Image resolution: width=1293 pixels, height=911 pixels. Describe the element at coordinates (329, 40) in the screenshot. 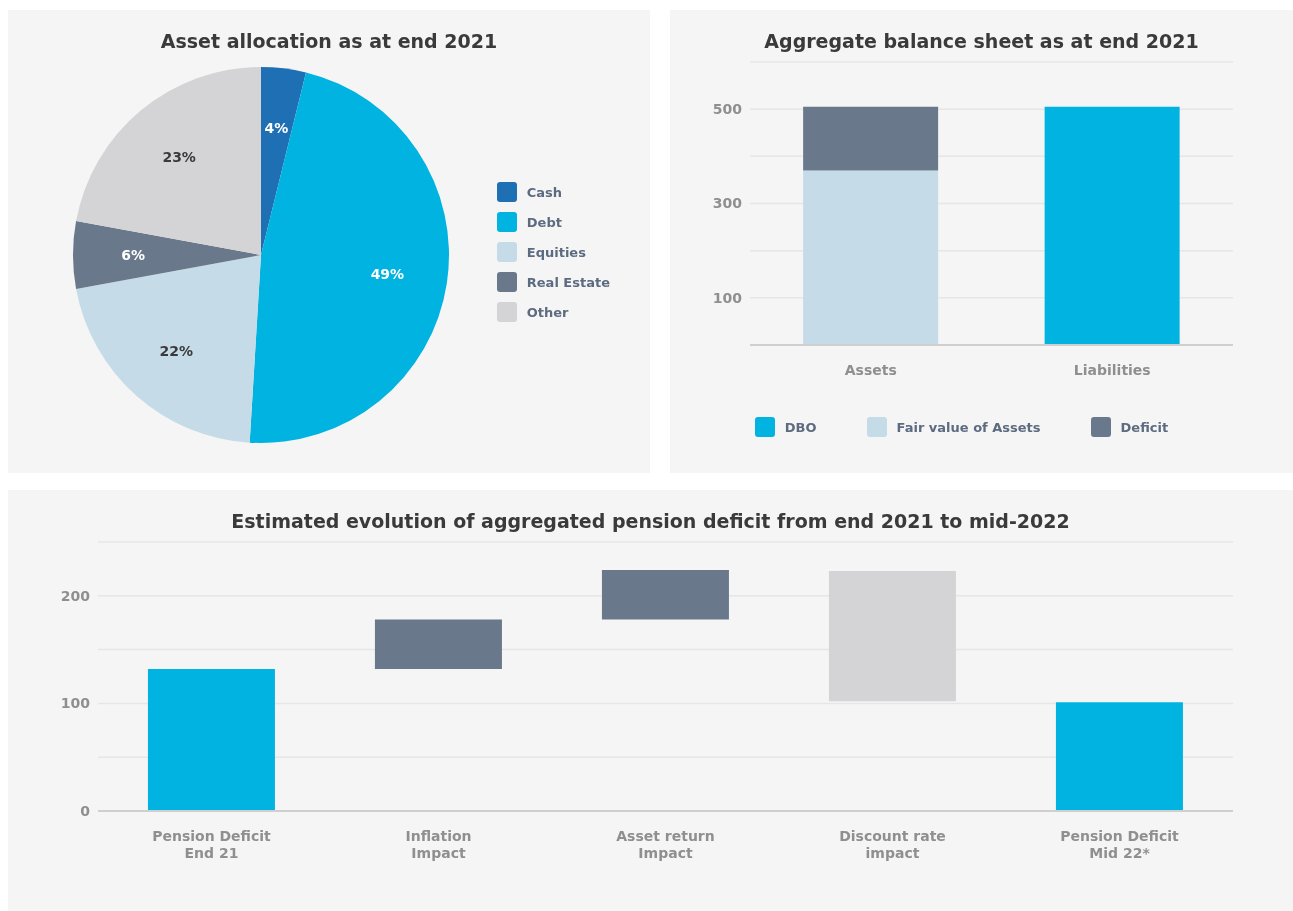

I see `chart-title: Asset allocation as at end 2021` at that location.